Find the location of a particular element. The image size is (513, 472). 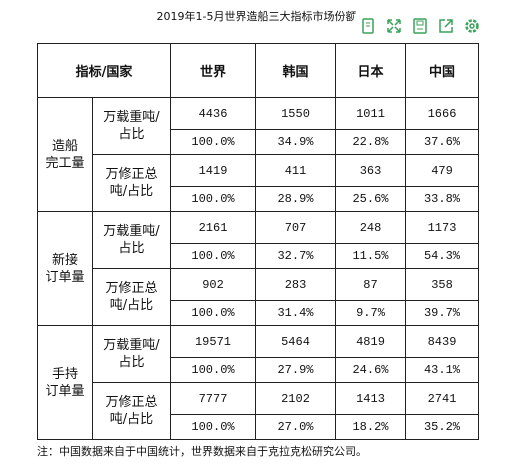

share-cell: 27.0% is located at coordinates (295, 427).